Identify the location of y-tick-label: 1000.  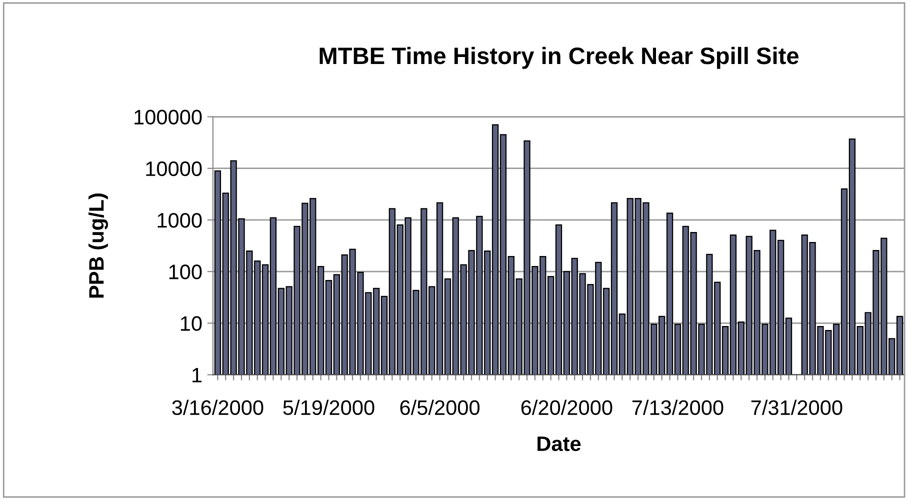
(180, 220).